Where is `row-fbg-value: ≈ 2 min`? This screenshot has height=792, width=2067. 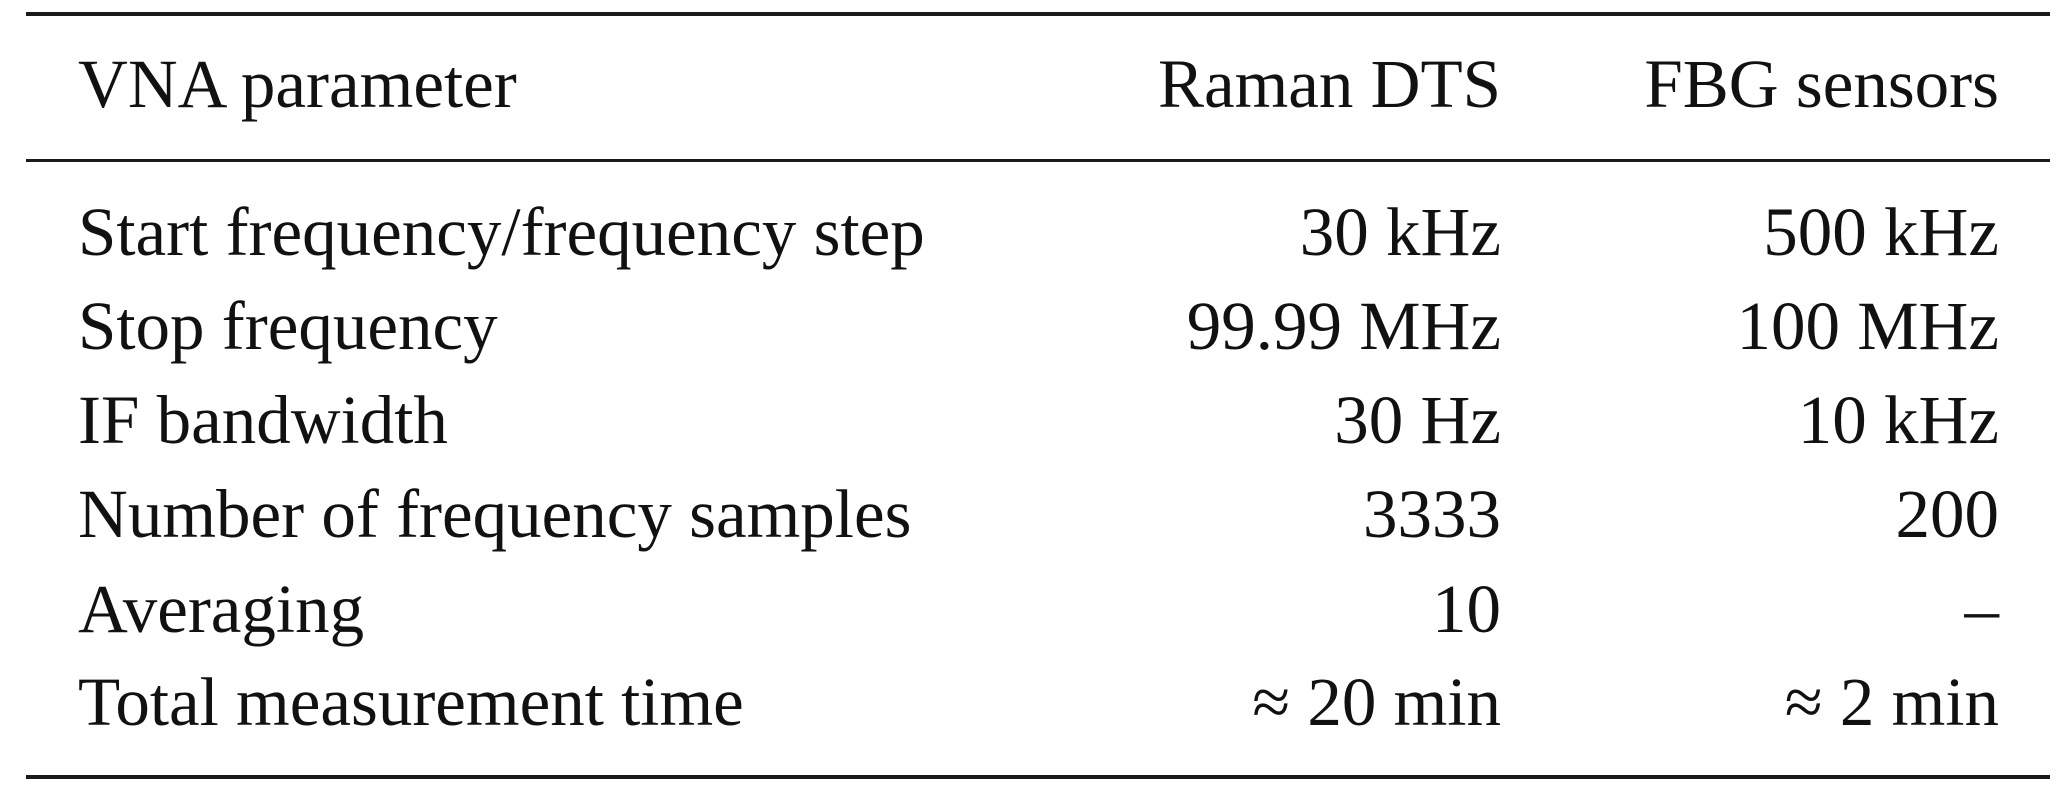
row-fbg-value: ≈ 2 min is located at coordinates (1891, 702).